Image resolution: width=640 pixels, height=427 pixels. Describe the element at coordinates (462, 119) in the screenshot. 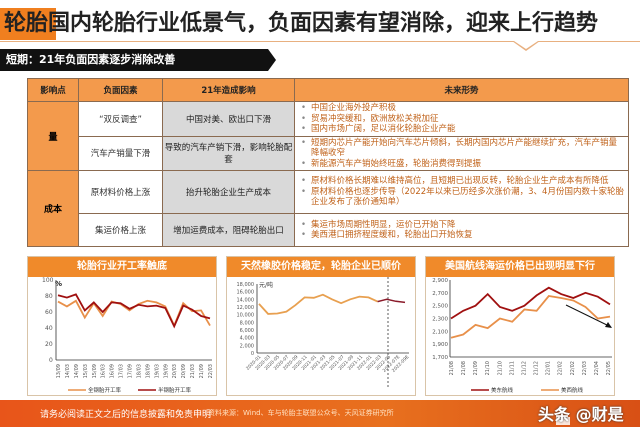

I see `trend-item: 贸易冲突缓和，欧洲放松关税加征` at that location.